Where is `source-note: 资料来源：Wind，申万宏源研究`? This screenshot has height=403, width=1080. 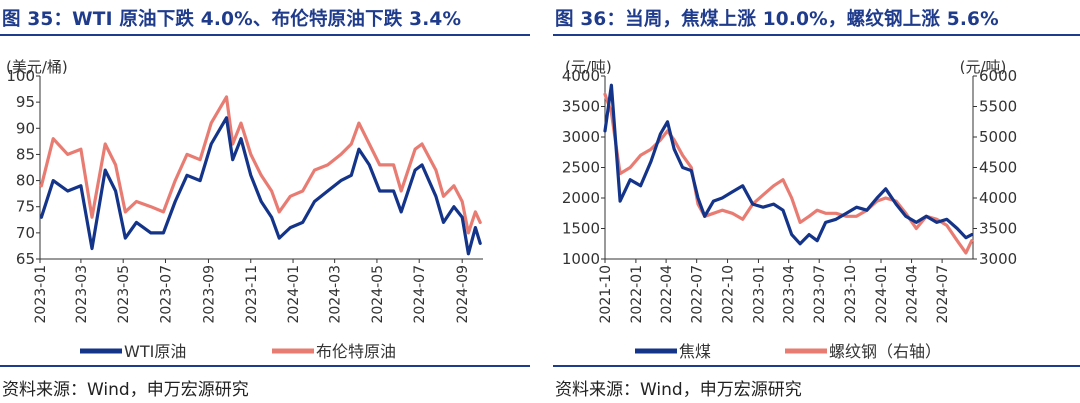
source-note: 资料来源：Wind，申万宏源研究 is located at coordinates (125, 390).